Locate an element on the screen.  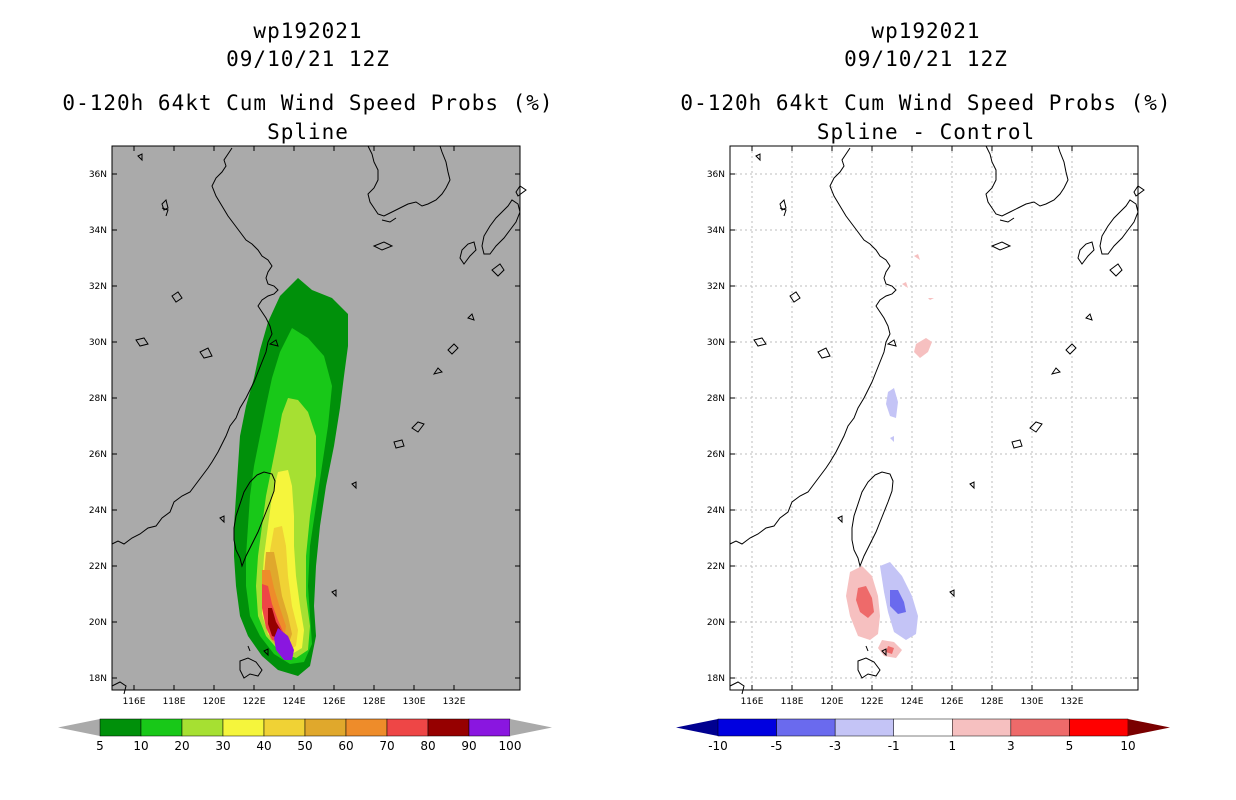
colorbar-label: 1 is located at coordinates (952, 746).